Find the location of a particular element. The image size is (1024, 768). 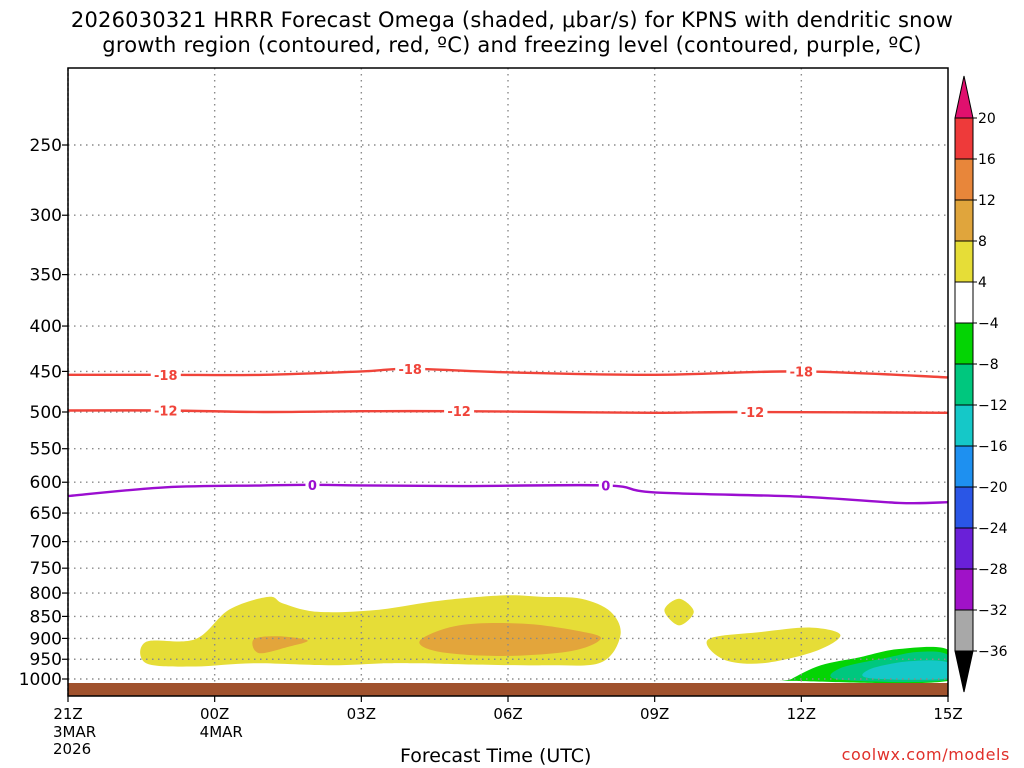

x-tick-sublabel-00Z-0: 4MAR is located at coordinates (221, 732).